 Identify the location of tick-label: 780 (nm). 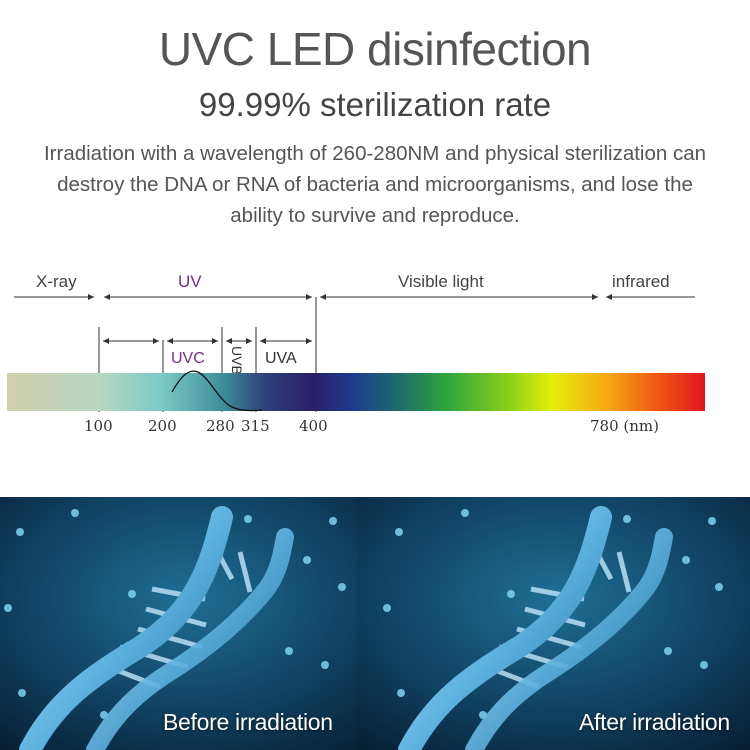
(624, 426).